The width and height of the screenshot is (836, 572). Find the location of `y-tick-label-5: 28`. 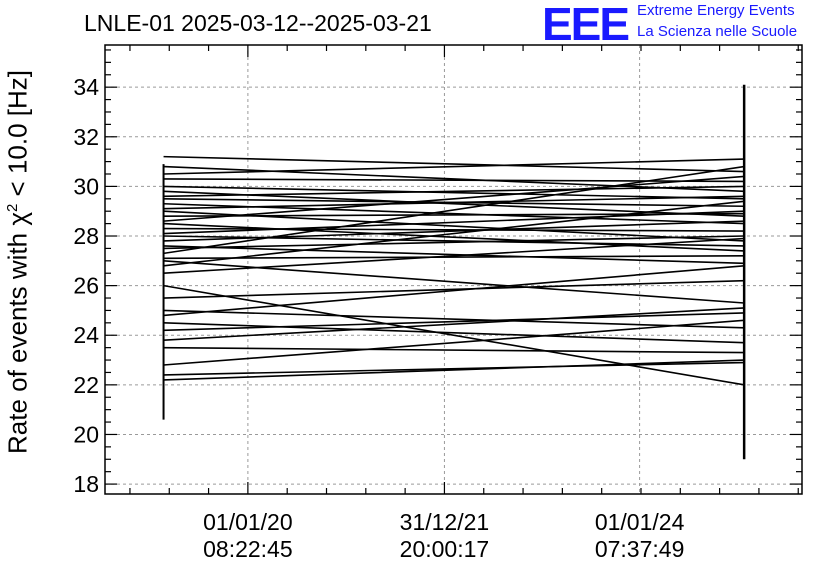

y-tick-label-5: 28 is located at coordinates (86, 236).